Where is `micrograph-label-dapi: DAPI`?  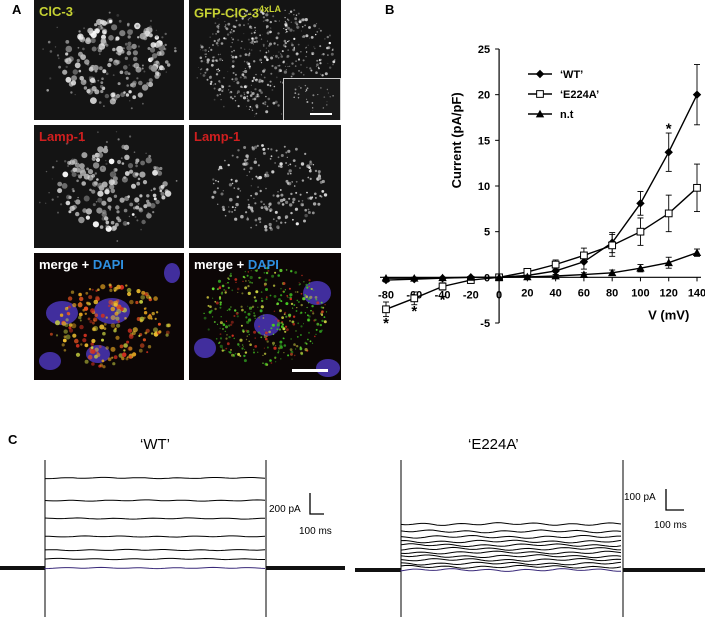
micrograph-label-dapi: DAPI is located at coordinates (263, 264).